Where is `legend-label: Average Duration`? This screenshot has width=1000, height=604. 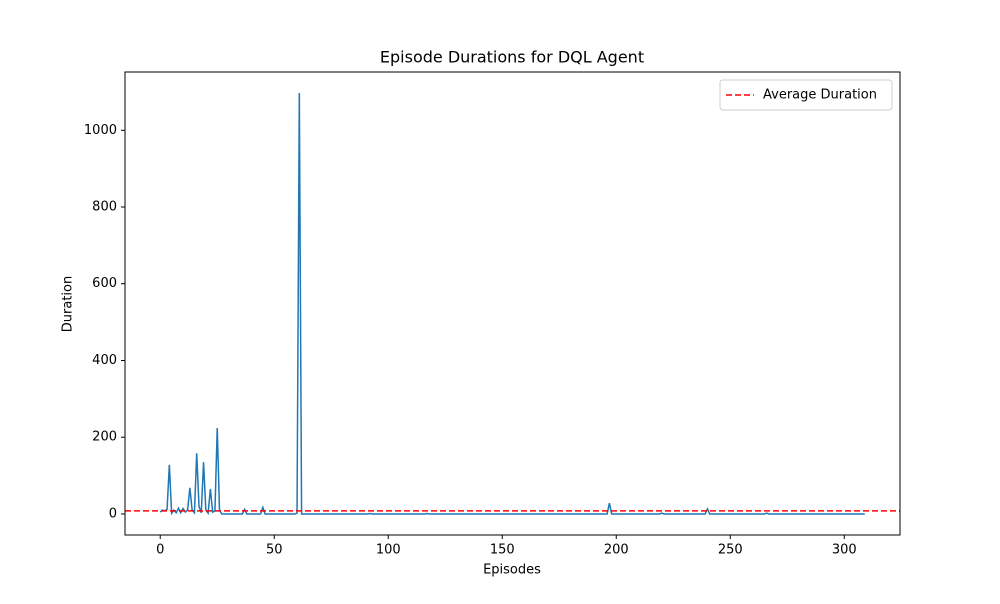
legend-label: Average Duration is located at coordinates (820, 95).